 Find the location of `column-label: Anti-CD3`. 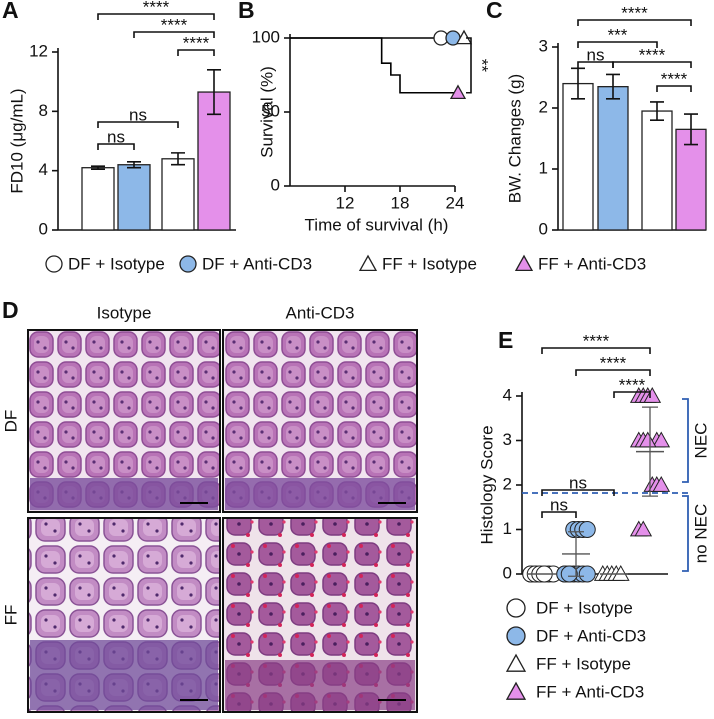

column-label: Anti-CD3 is located at coordinates (320, 312).